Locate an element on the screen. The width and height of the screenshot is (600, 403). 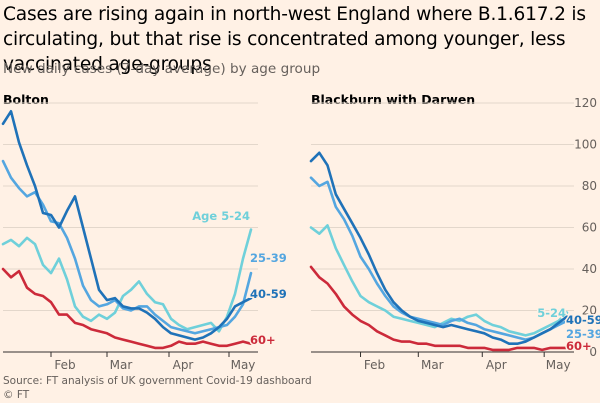
y-tick-label: 120 is located at coordinates (585, 103).